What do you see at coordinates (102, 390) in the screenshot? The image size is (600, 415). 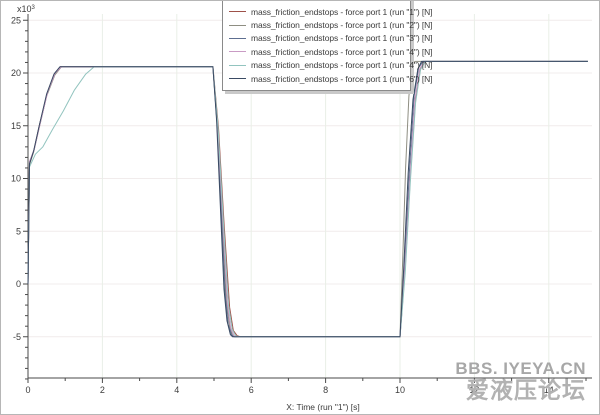 I see `x-tick-label: 2` at bounding box center [102, 390].